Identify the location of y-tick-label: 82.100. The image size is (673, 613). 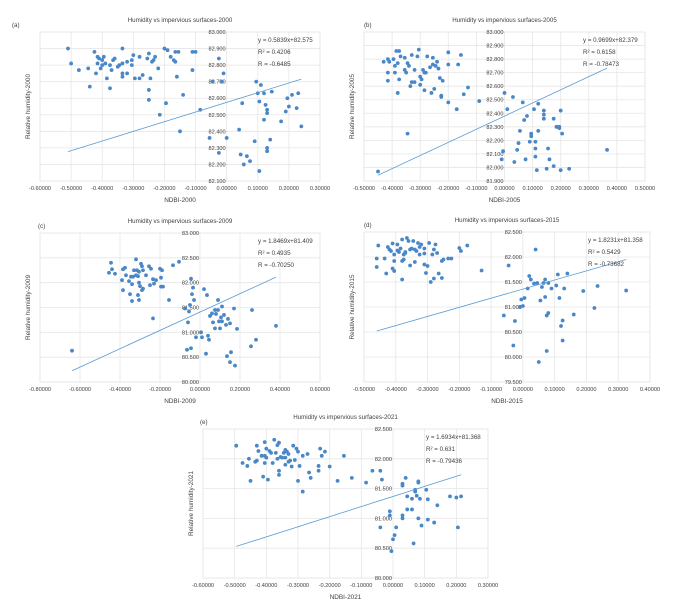
(494, 155).